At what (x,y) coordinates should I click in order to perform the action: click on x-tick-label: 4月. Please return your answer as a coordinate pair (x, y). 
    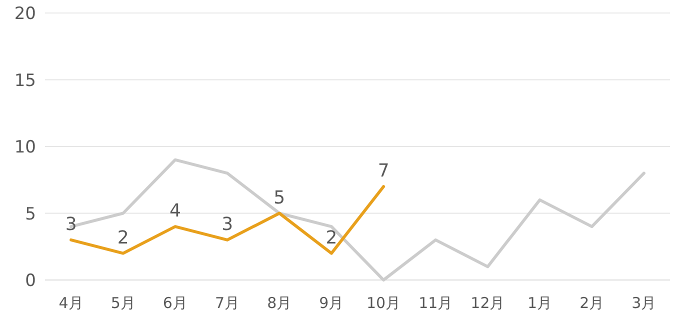
    Looking at the image, I should click on (71, 303).